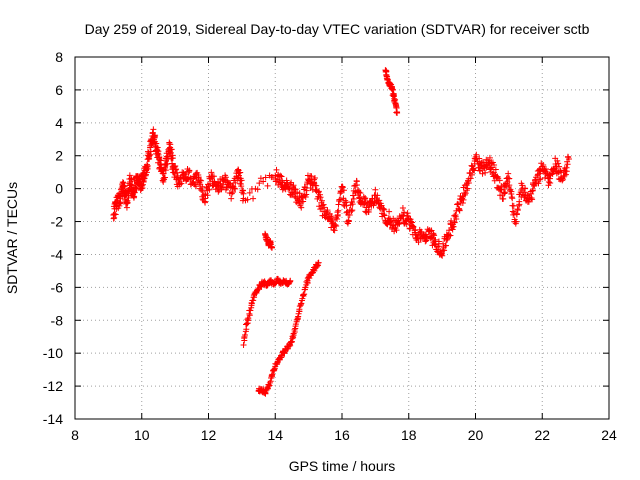  I want to click on y-tick-label: -4, so click(57, 254).